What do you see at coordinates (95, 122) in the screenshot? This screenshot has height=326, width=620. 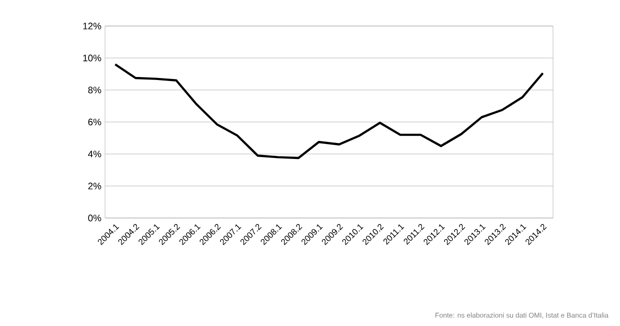 I see `y-tick-label: 6%` at bounding box center [95, 122].